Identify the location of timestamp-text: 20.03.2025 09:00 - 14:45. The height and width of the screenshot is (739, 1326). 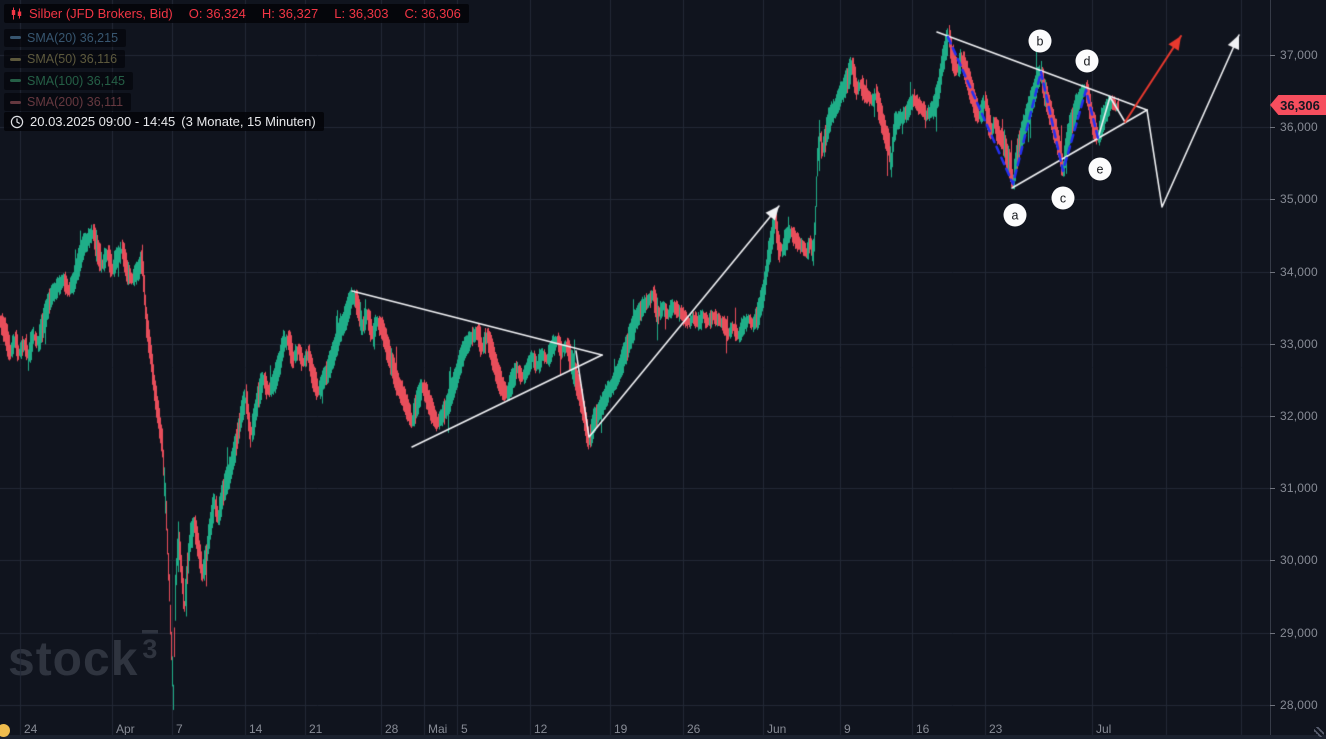
(103, 121).